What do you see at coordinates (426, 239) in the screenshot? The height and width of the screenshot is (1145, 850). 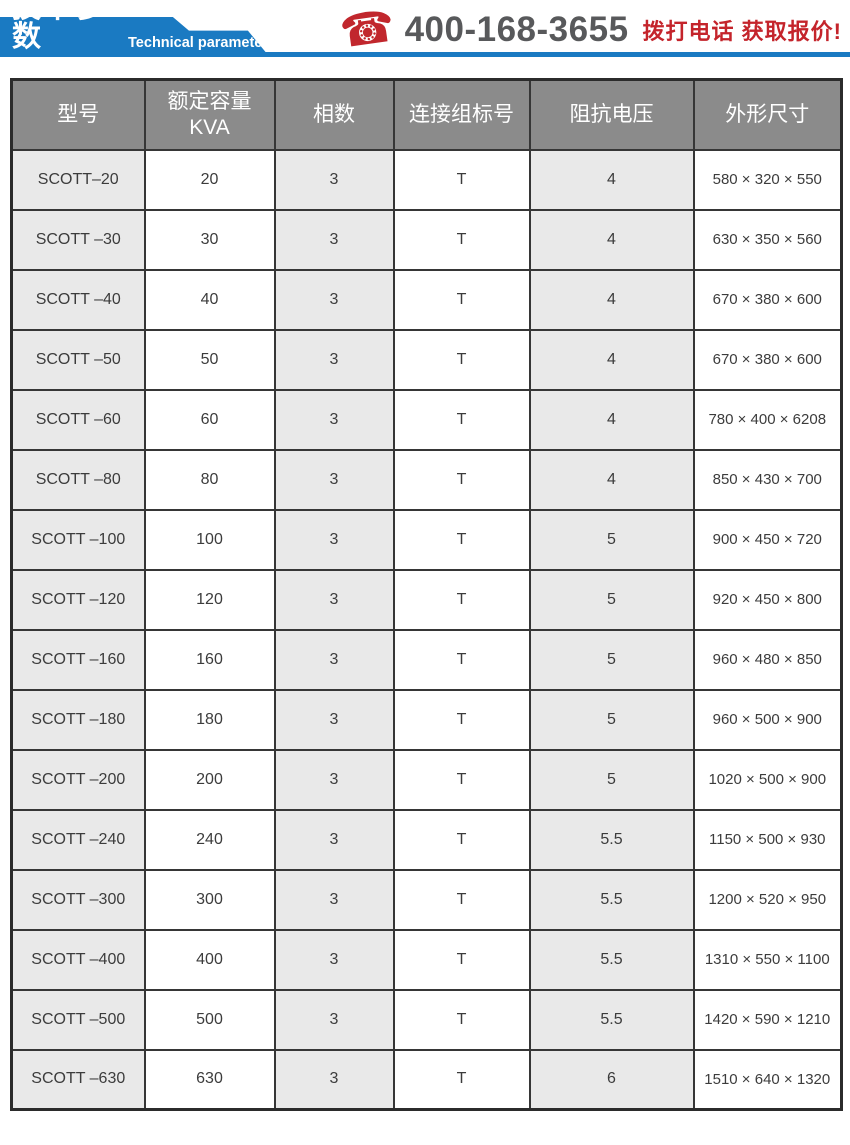 I see `table-row: SCOTT –30 30 3 T 4 630 × 350 × 560` at bounding box center [426, 239].